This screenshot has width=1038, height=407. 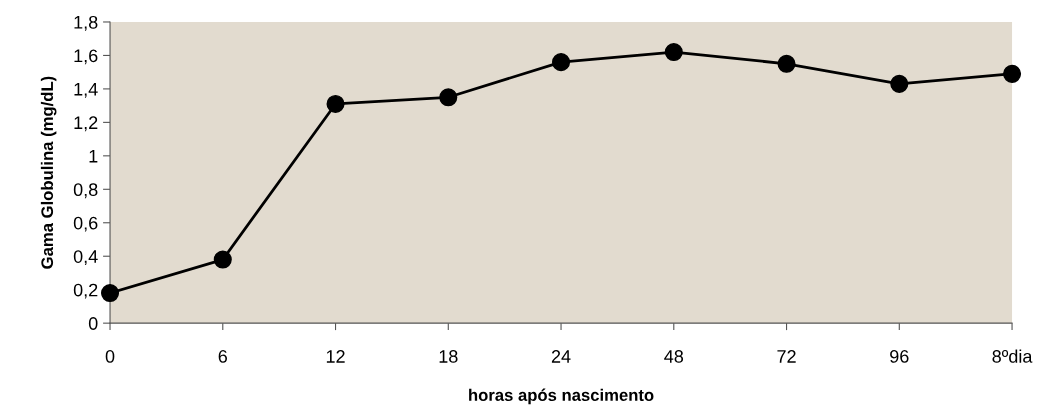 I want to click on x-tick-label: 48, so click(x=674, y=356).